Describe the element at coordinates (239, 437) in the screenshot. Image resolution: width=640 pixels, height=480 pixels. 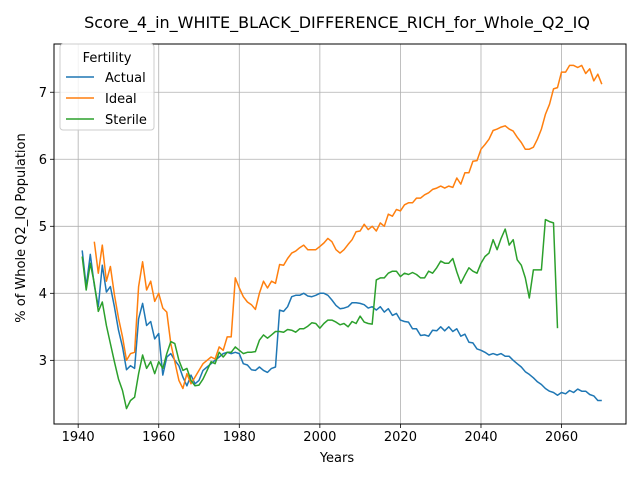
I see `x-tick-label: 1980` at that location.